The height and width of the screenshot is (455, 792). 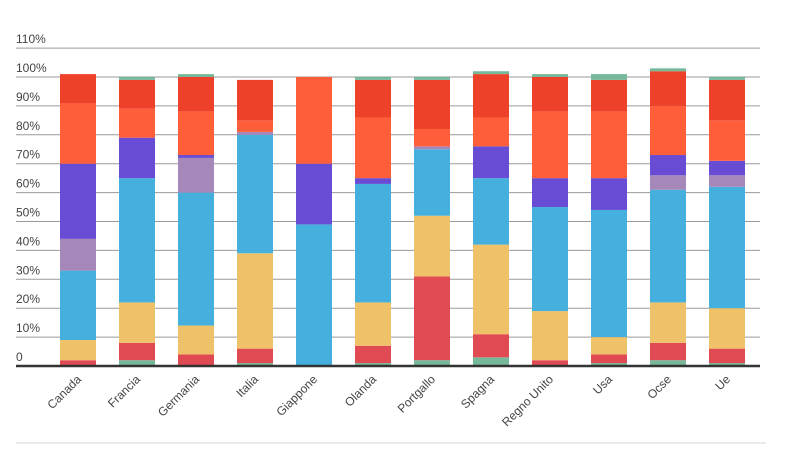 What do you see at coordinates (137, 240) in the screenshot?
I see `bar-segment-s4-francia` at bounding box center [137, 240].